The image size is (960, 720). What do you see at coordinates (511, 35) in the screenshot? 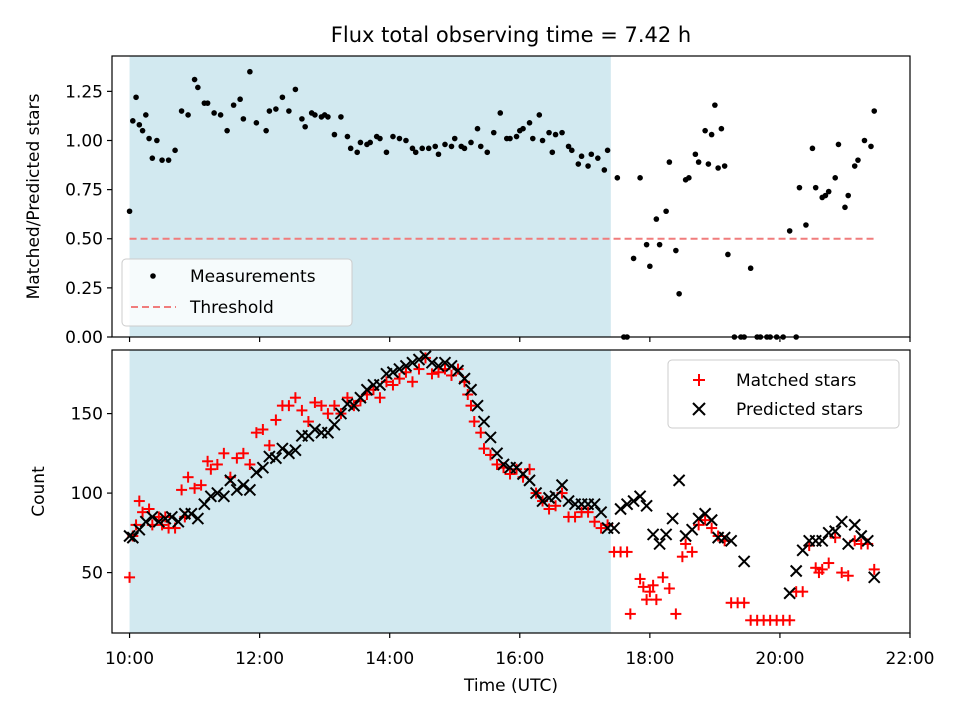
I see `chart-title: Flux total observing time = 7.42 h` at bounding box center [511, 35].